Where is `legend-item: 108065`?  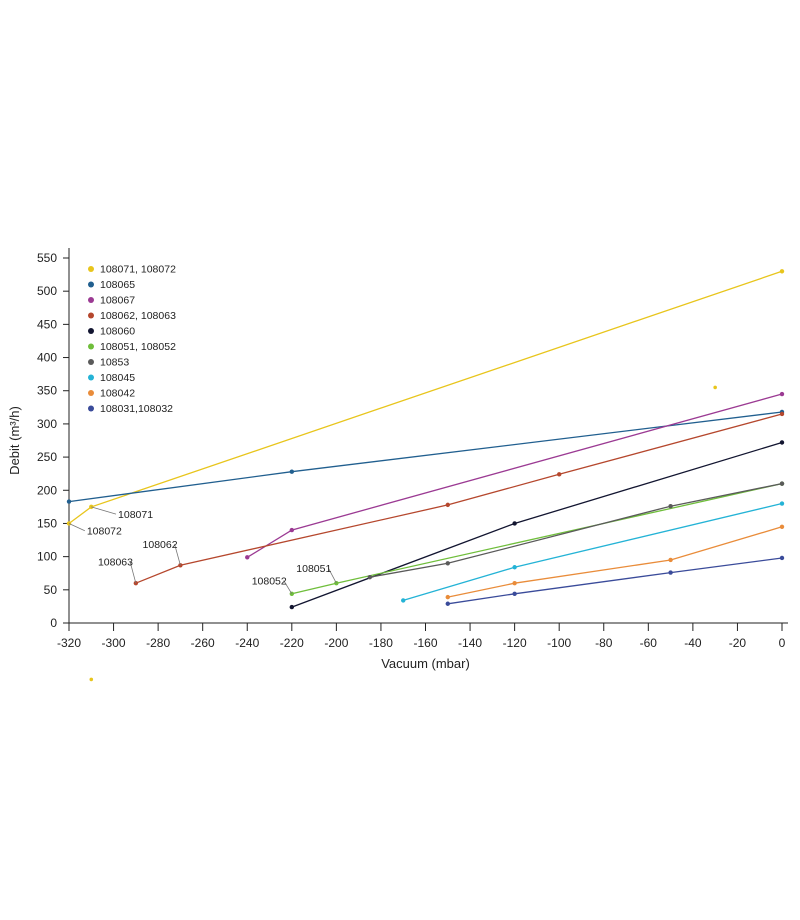 legend-item: 108065 is located at coordinates (111, 285).